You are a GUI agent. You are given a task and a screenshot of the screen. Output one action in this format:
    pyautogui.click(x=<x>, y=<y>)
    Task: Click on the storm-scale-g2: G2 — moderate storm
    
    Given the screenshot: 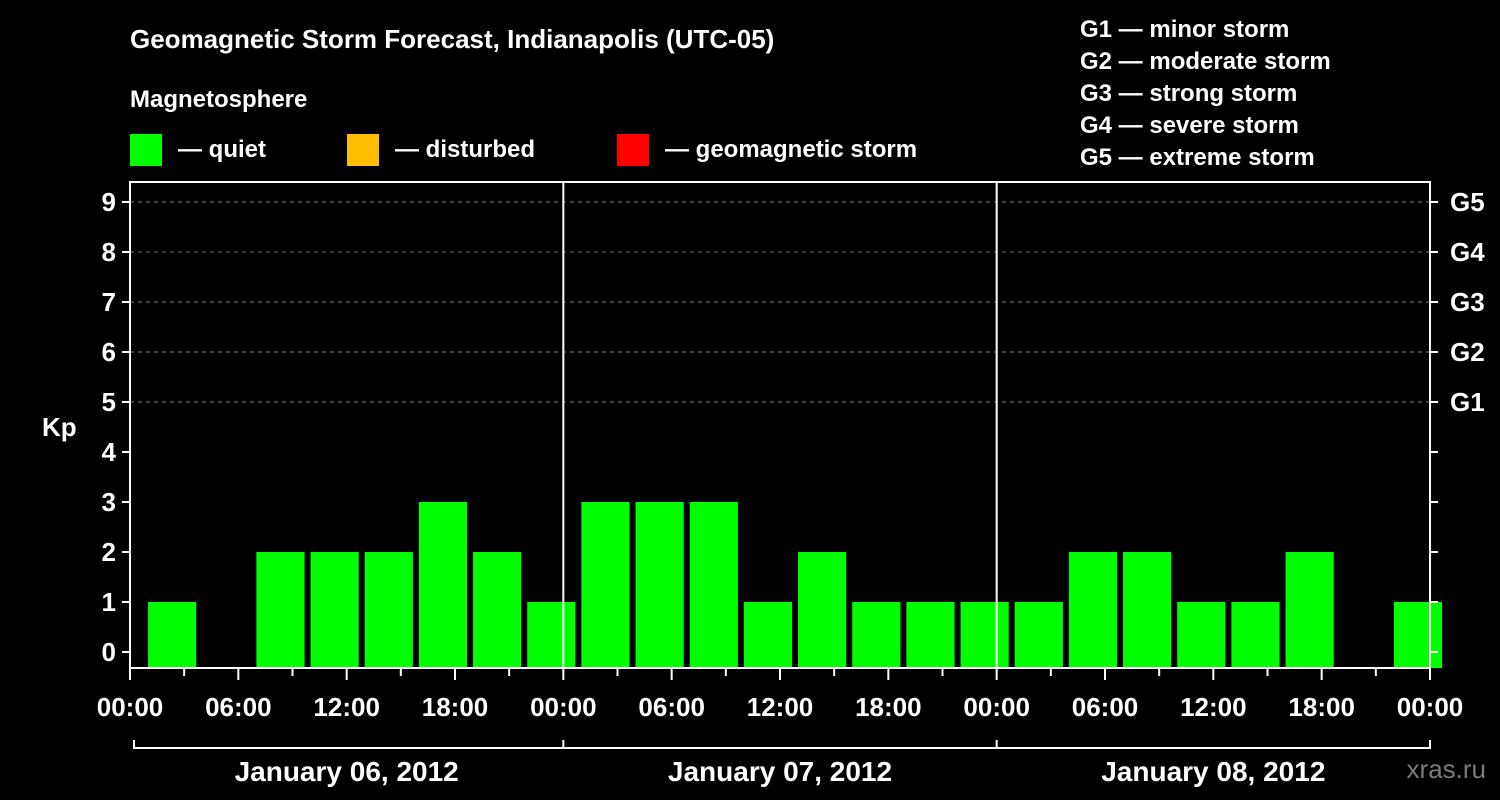 What is the action you would take?
    pyautogui.click(x=1205, y=61)
    